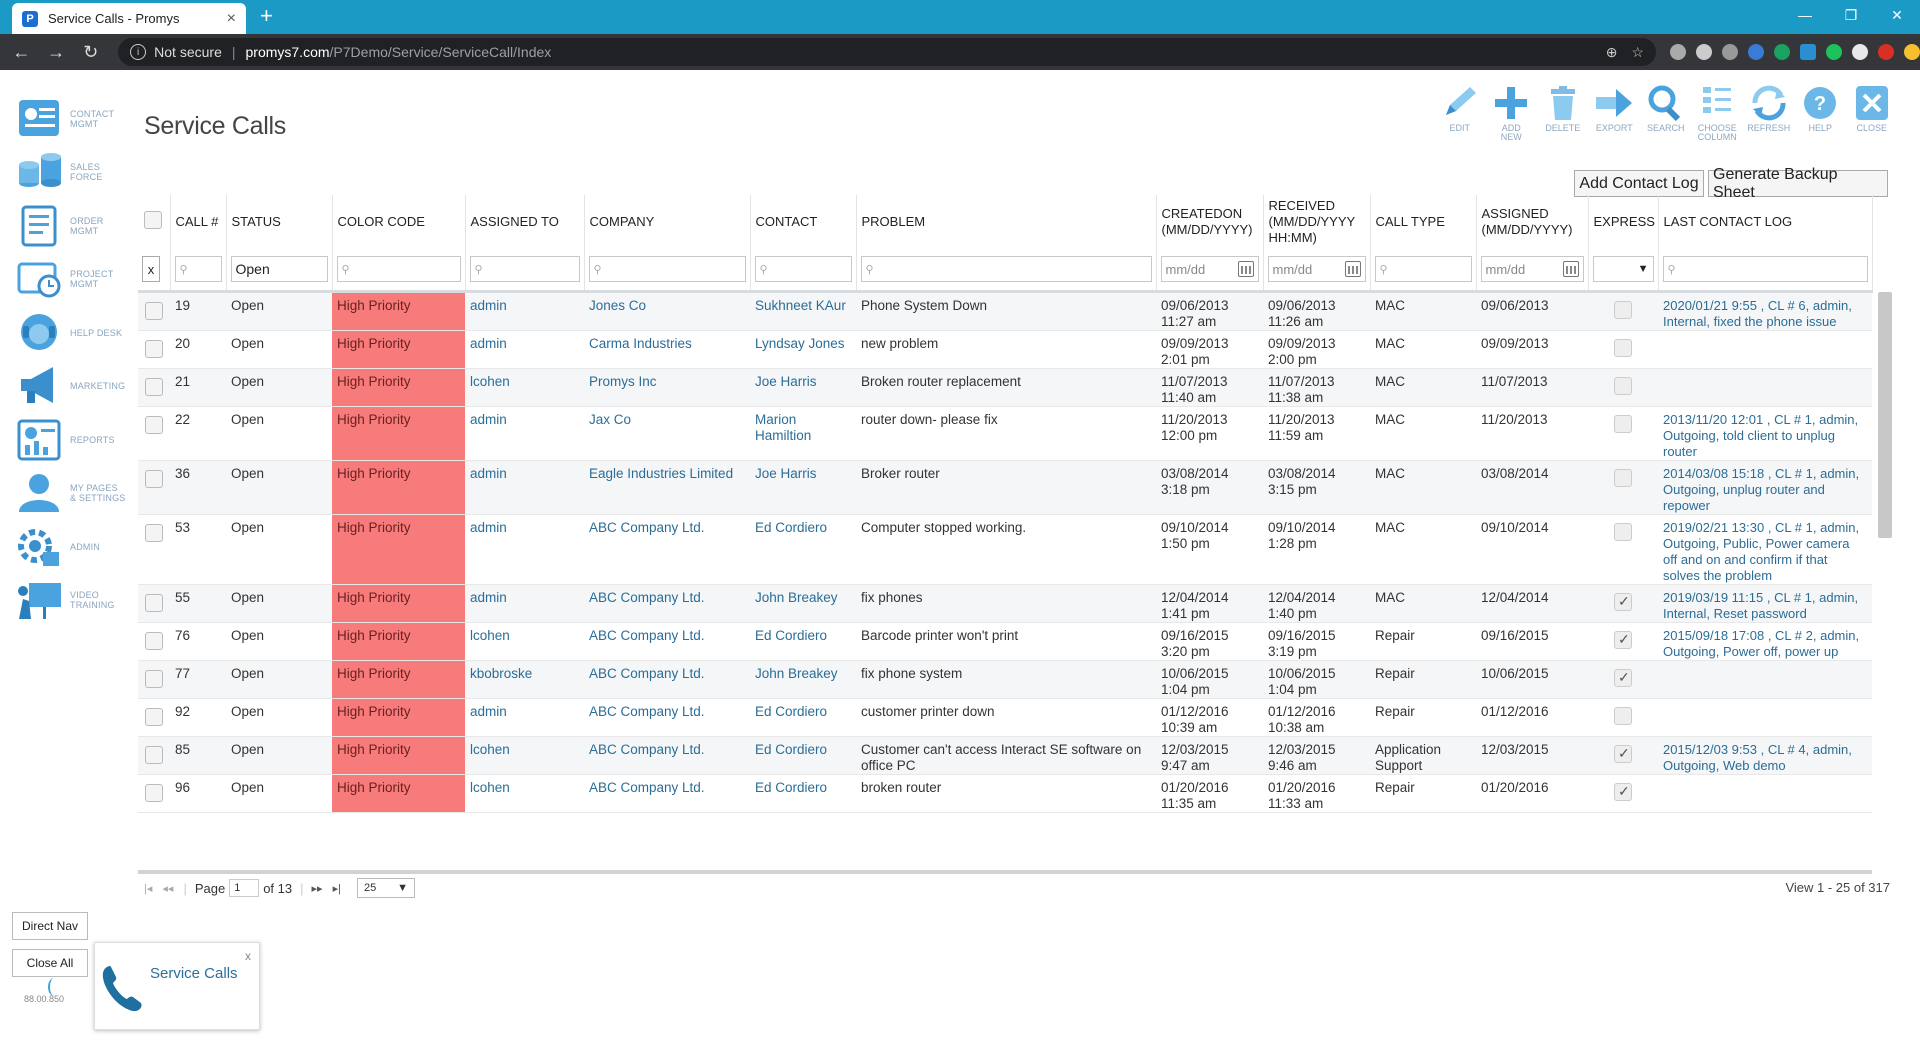 The width and height of the screenshot is (1920, 1040). I want to click on column-header-assigned-date: ASSIGNED (MM/DD/YYYY), so click(1532, 222).